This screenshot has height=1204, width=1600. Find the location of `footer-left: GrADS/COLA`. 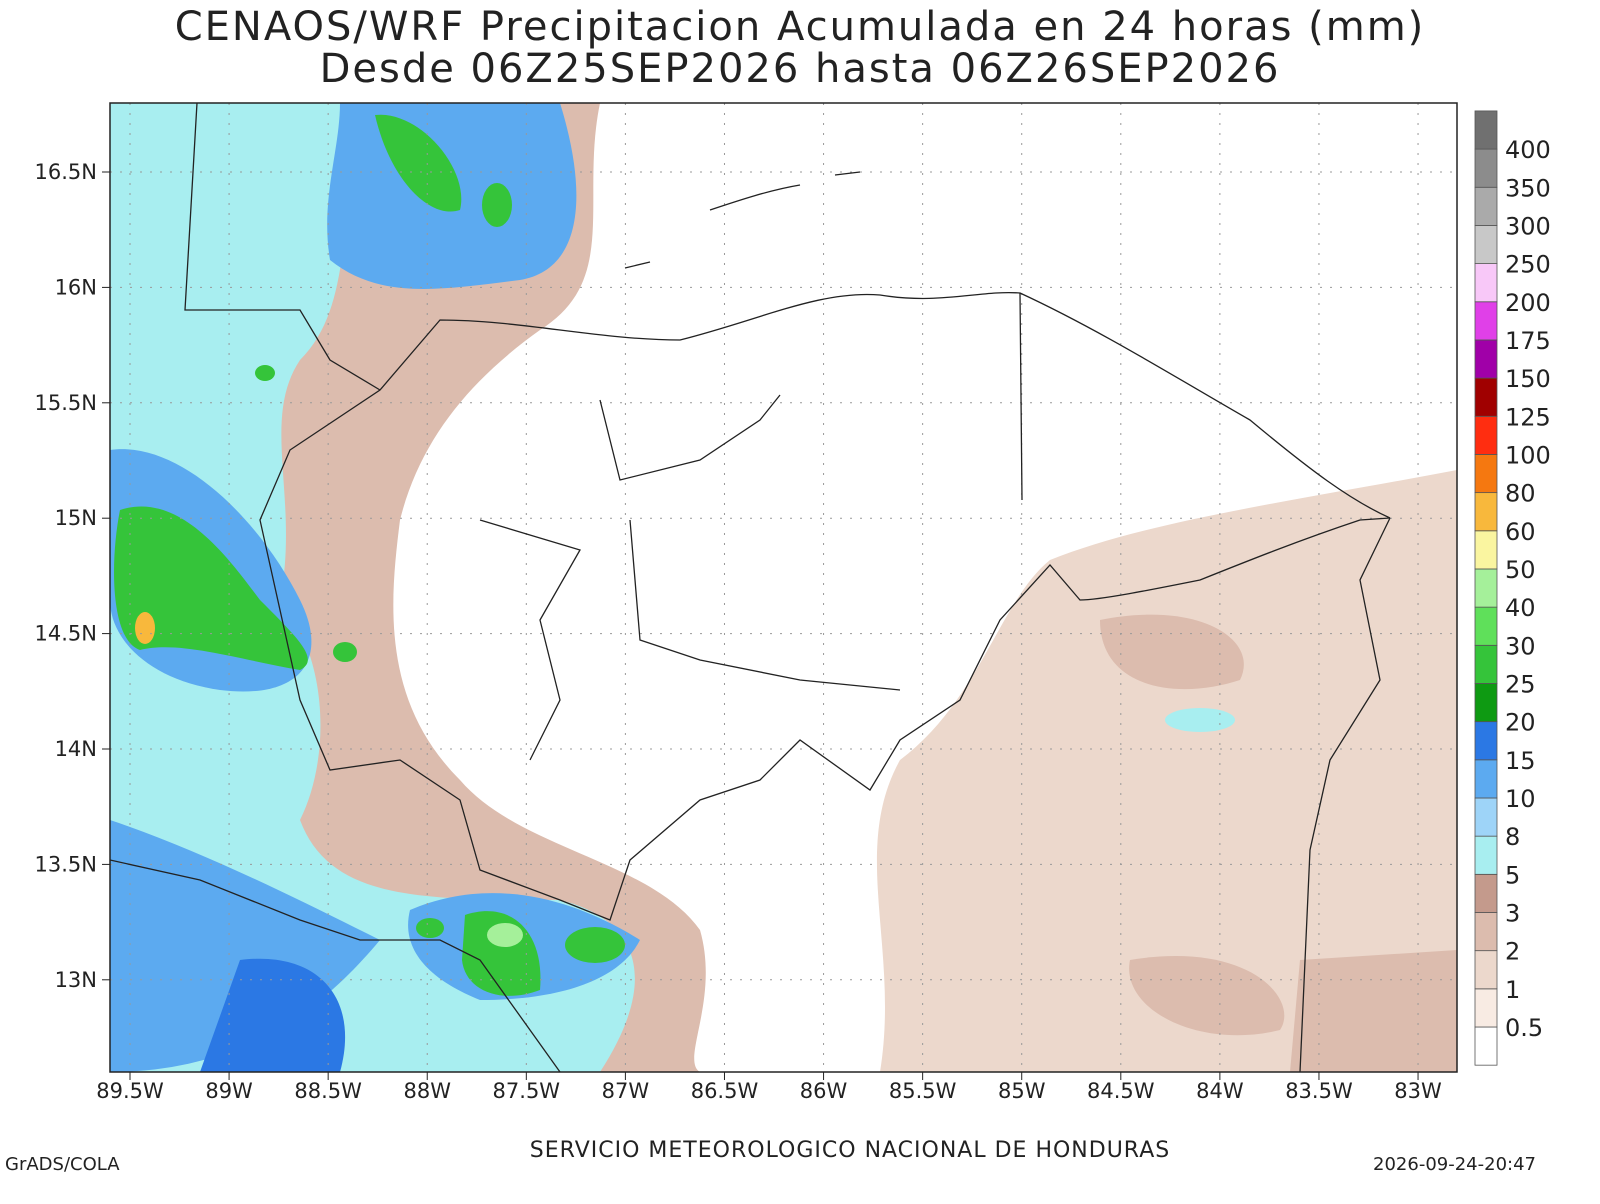

footer-left: GrADS/COLA is located at coordinates (62, 1164).